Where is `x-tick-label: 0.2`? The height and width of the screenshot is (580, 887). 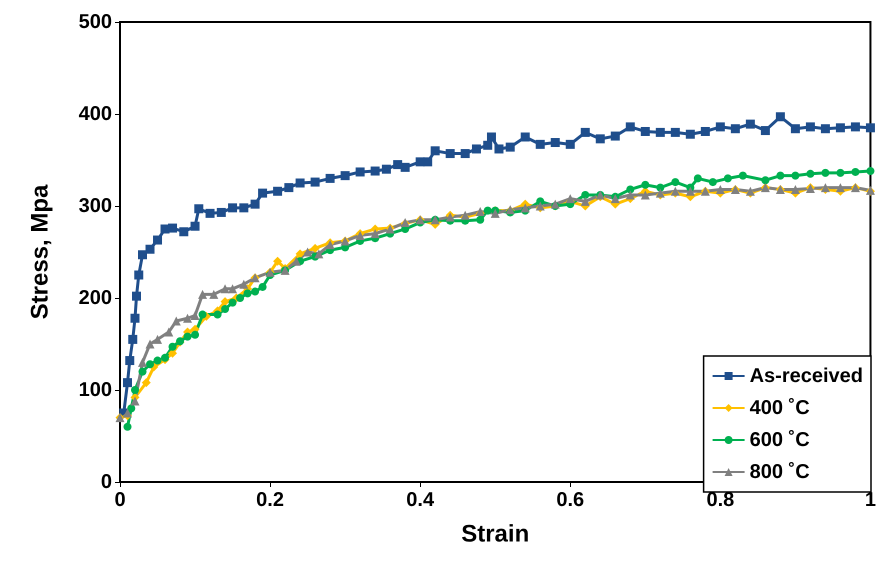 x-tick-label: 0.2 is located at coordinates (270, 500).